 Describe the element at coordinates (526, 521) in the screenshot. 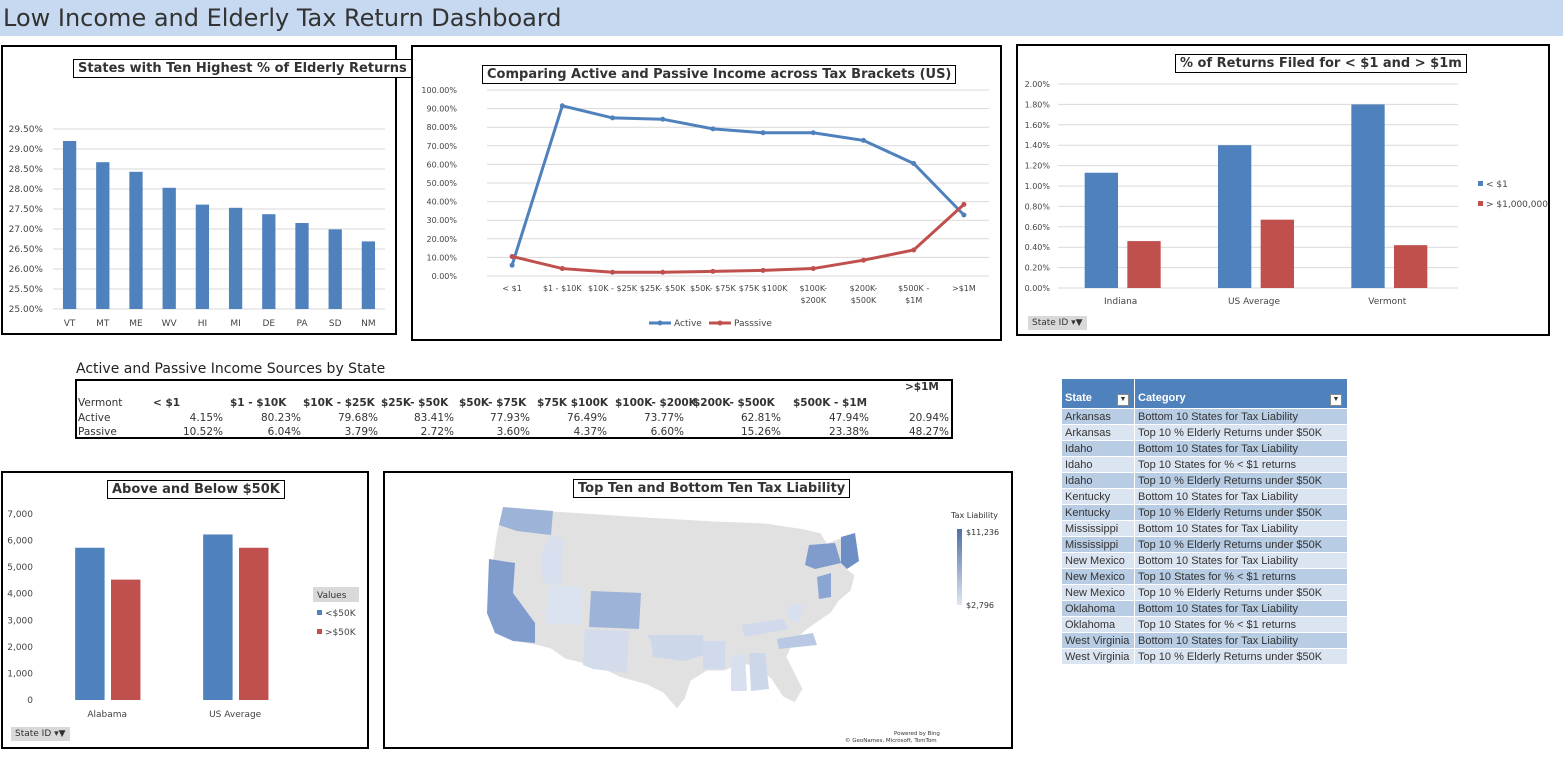

I see `washington-state` at that location.